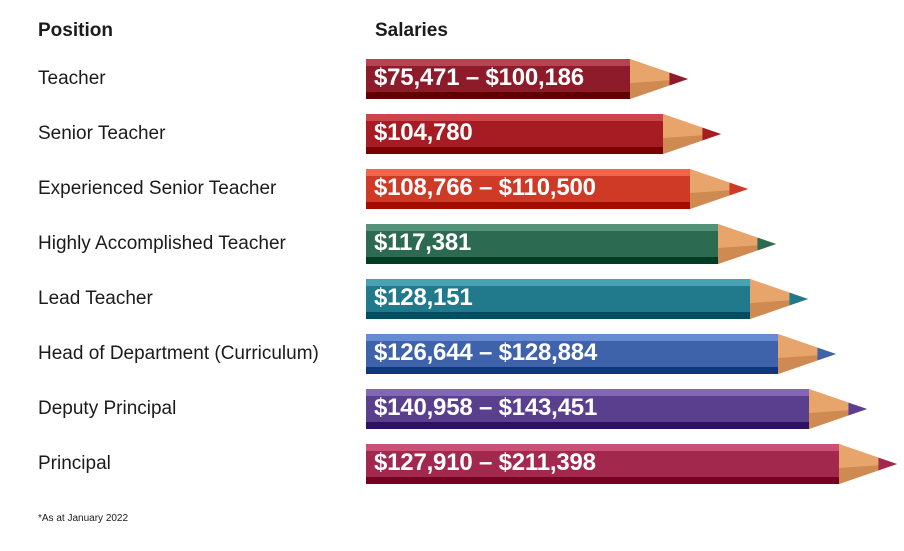 The width and height of the screenshot is (904, 551). What do you see at coordinates (102, 133) in the screenshot?
I see `position-label: Senior Teacher` at bounding box center [102, 133].